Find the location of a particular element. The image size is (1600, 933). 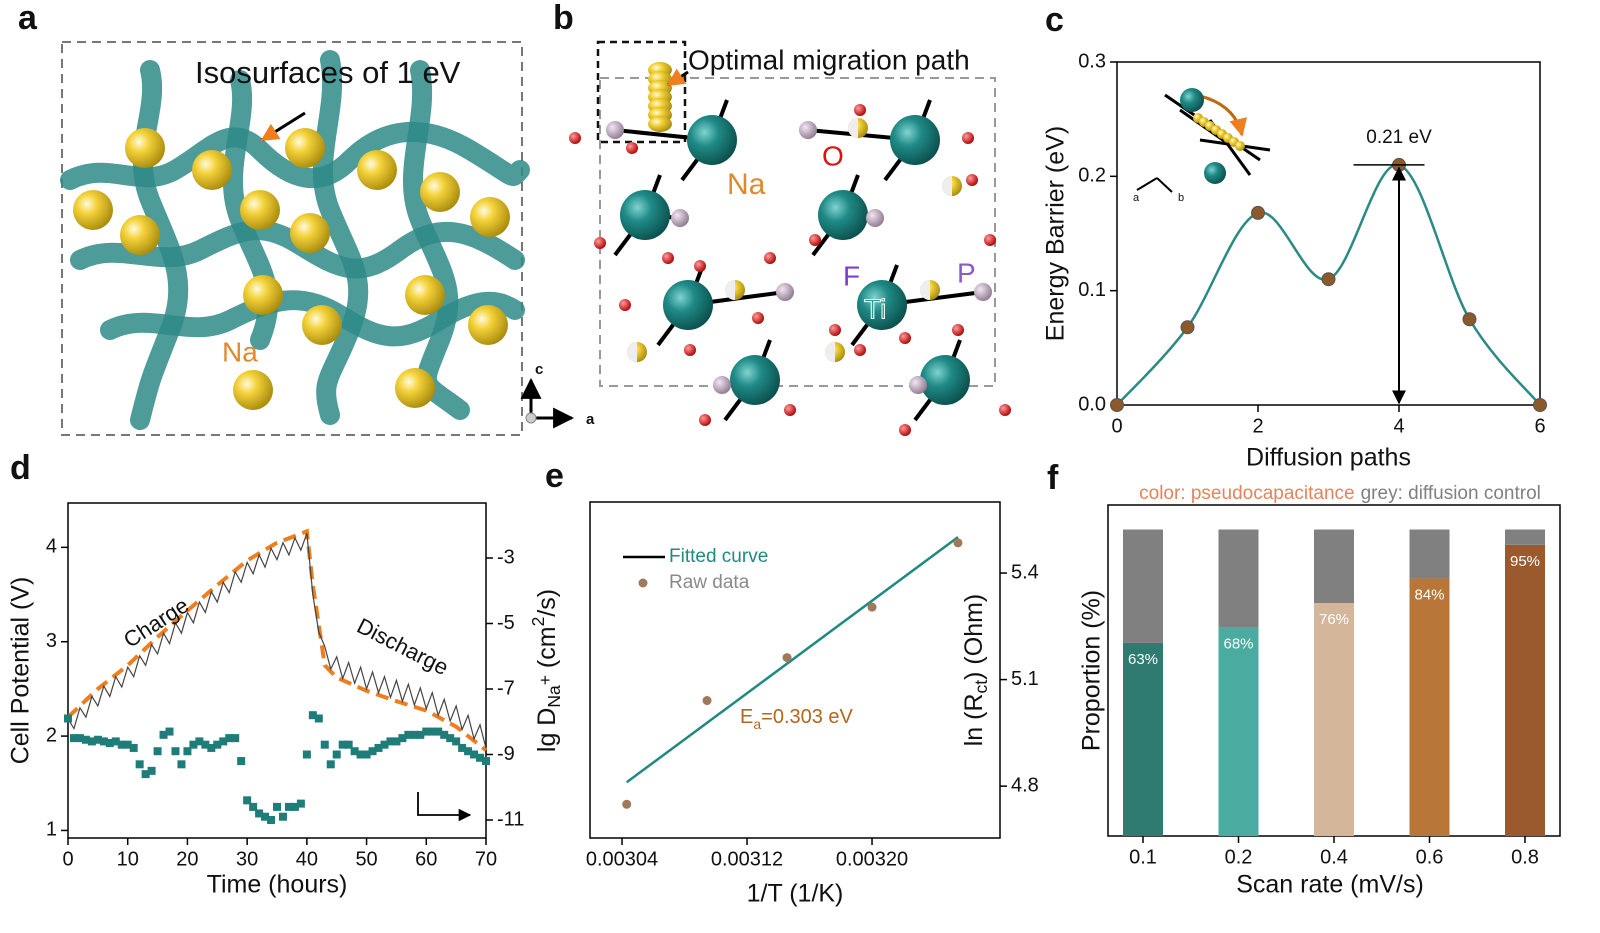

label-part: /s) is located at coordinates (547, 603).